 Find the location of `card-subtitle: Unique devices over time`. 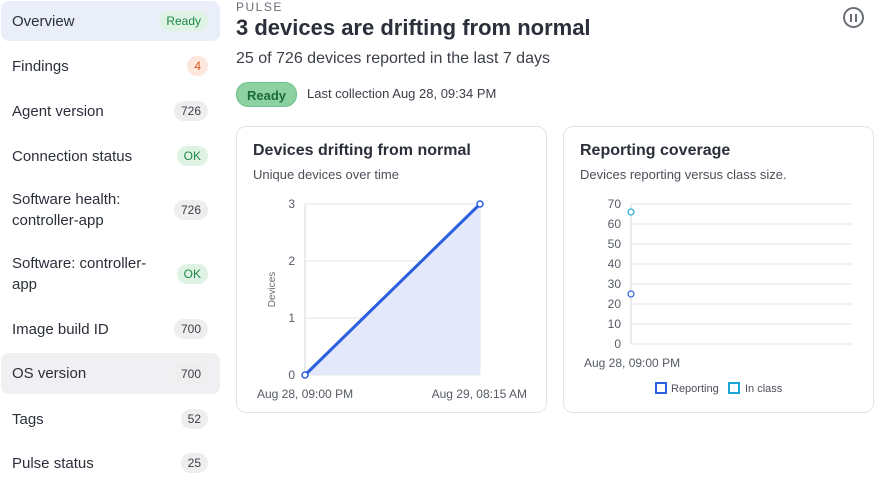

card-subtitle: Unique devices over time is located at coordinates (326, 174).